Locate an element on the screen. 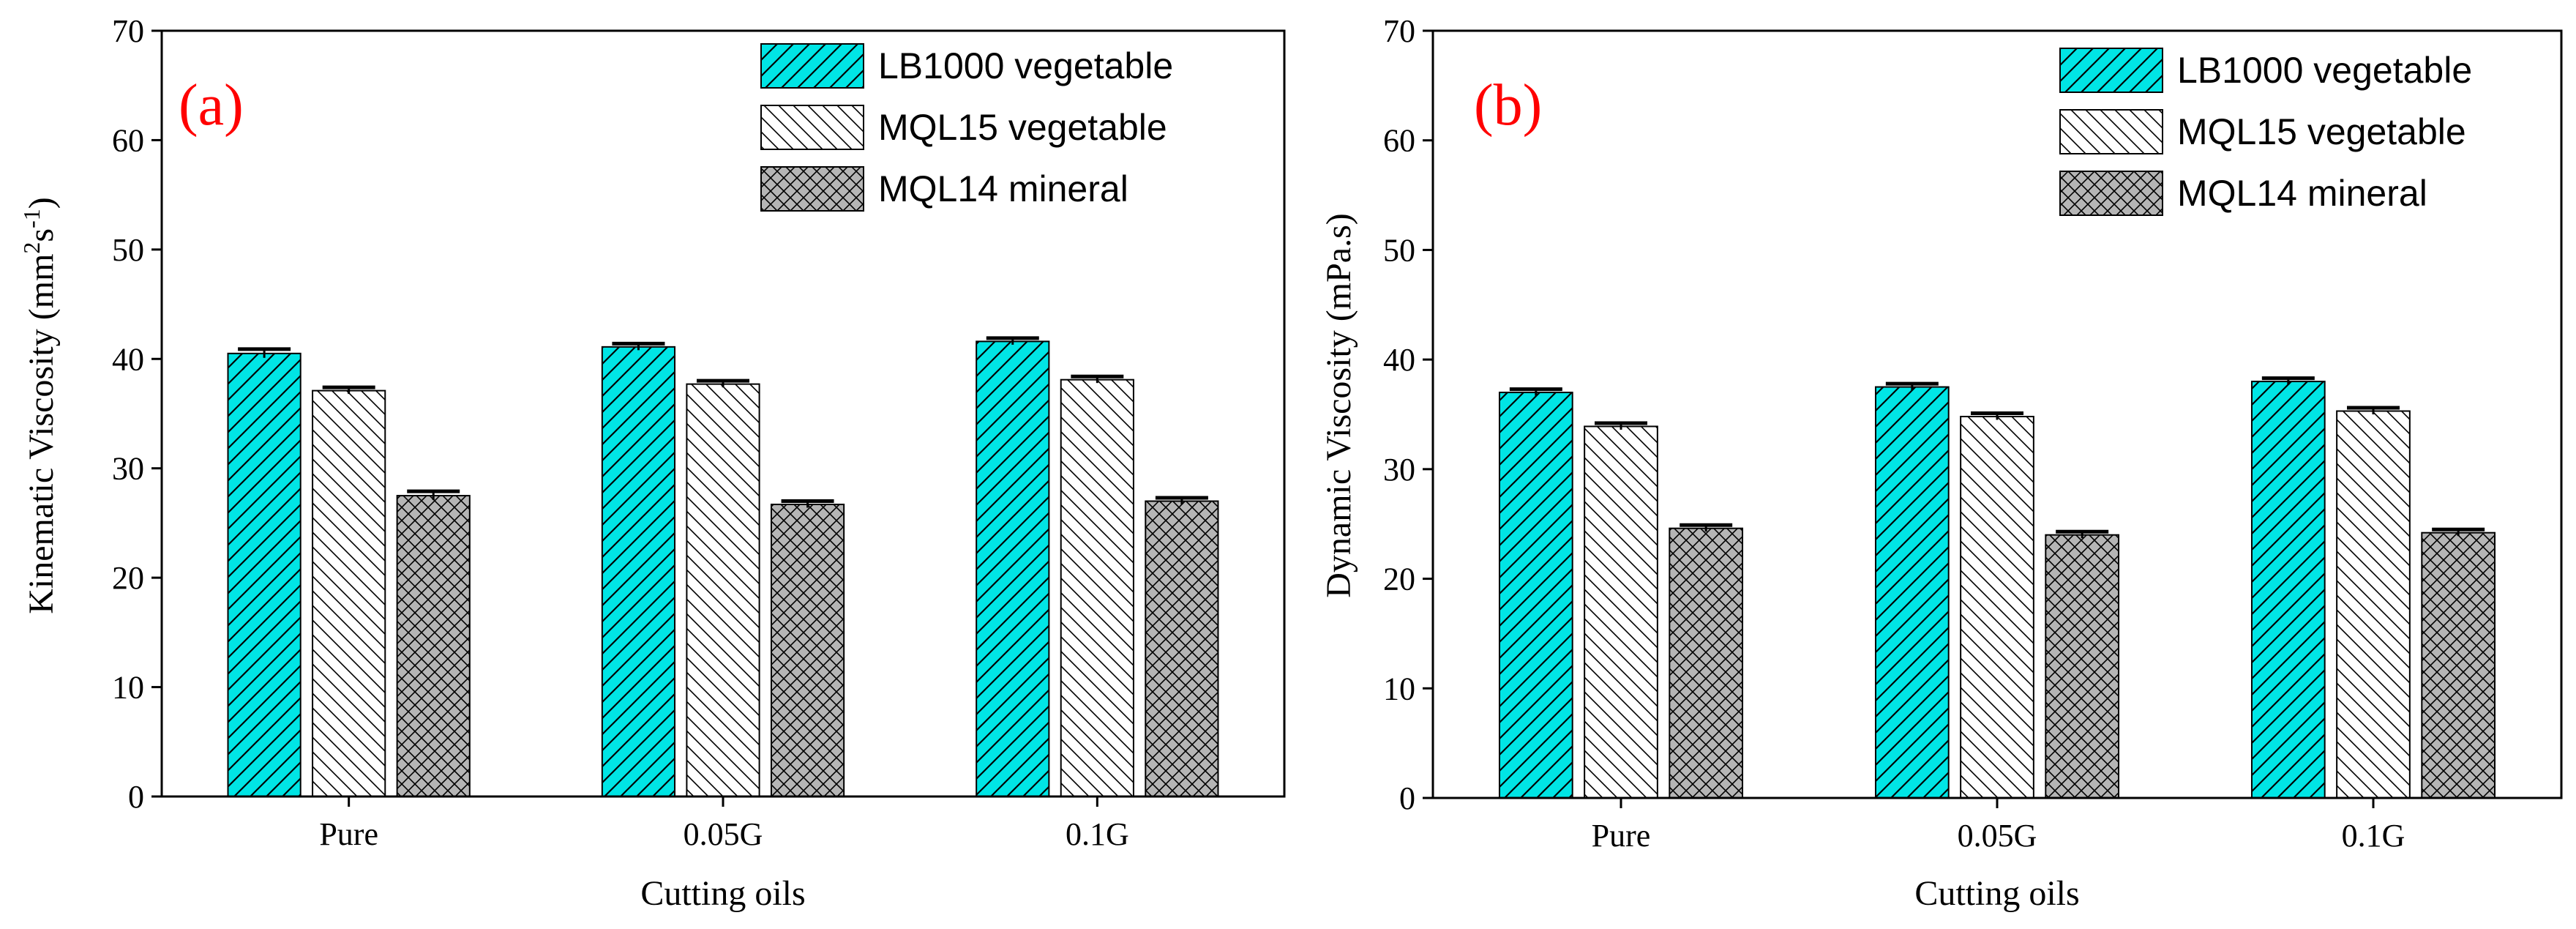 This screenshot has width=2576, height=929. panel-letter: (a) is located at coordinates (211, 105).